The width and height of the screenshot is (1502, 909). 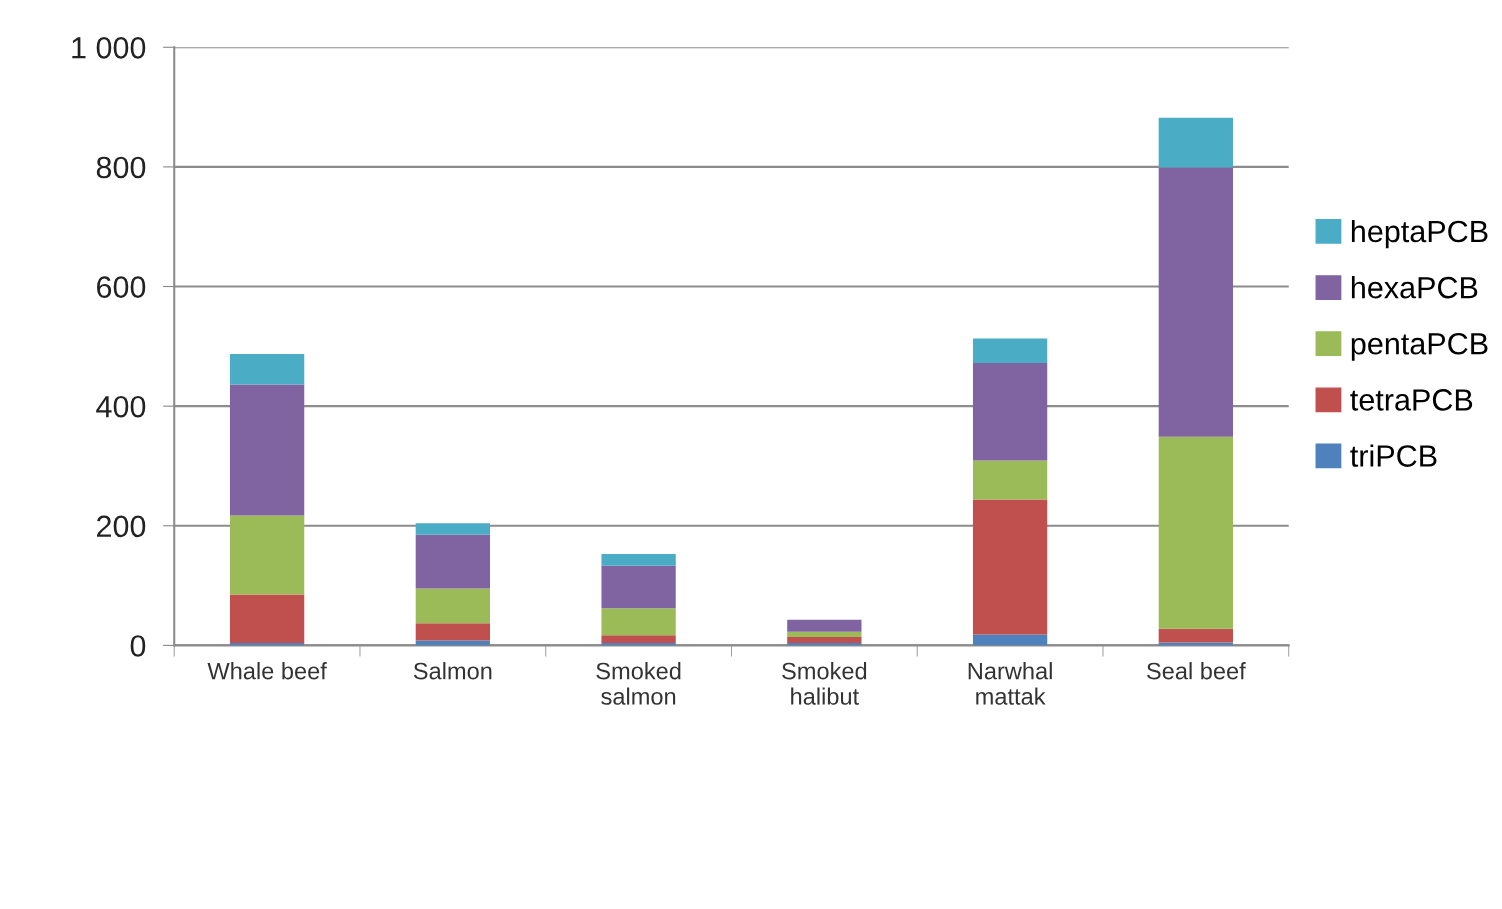 What do you see at coordinates (638, 683) in the screenshot?
I see `x-tick-label: Smoked salmon` at bounding box center [638, 683].